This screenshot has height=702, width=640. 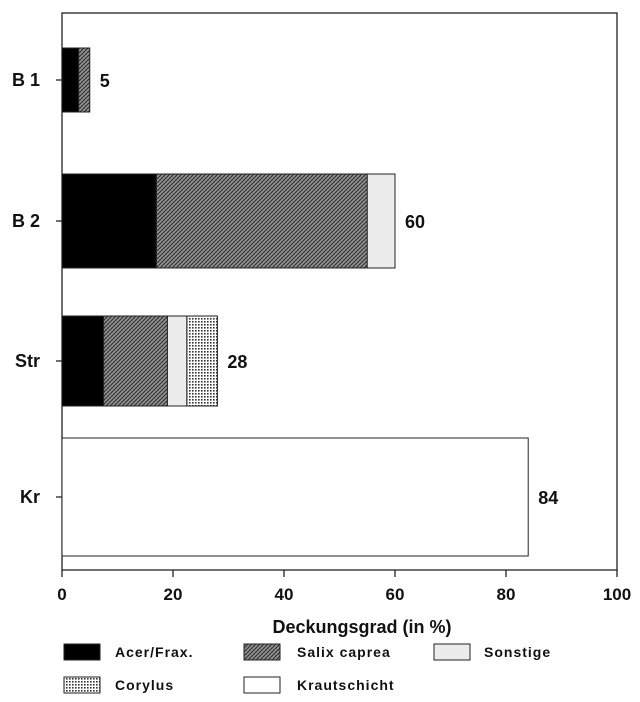 What do you see at coordinates (61, 594) in the screenshot?
I see `x-tick-label: 0` at bounding box center [61, 594].